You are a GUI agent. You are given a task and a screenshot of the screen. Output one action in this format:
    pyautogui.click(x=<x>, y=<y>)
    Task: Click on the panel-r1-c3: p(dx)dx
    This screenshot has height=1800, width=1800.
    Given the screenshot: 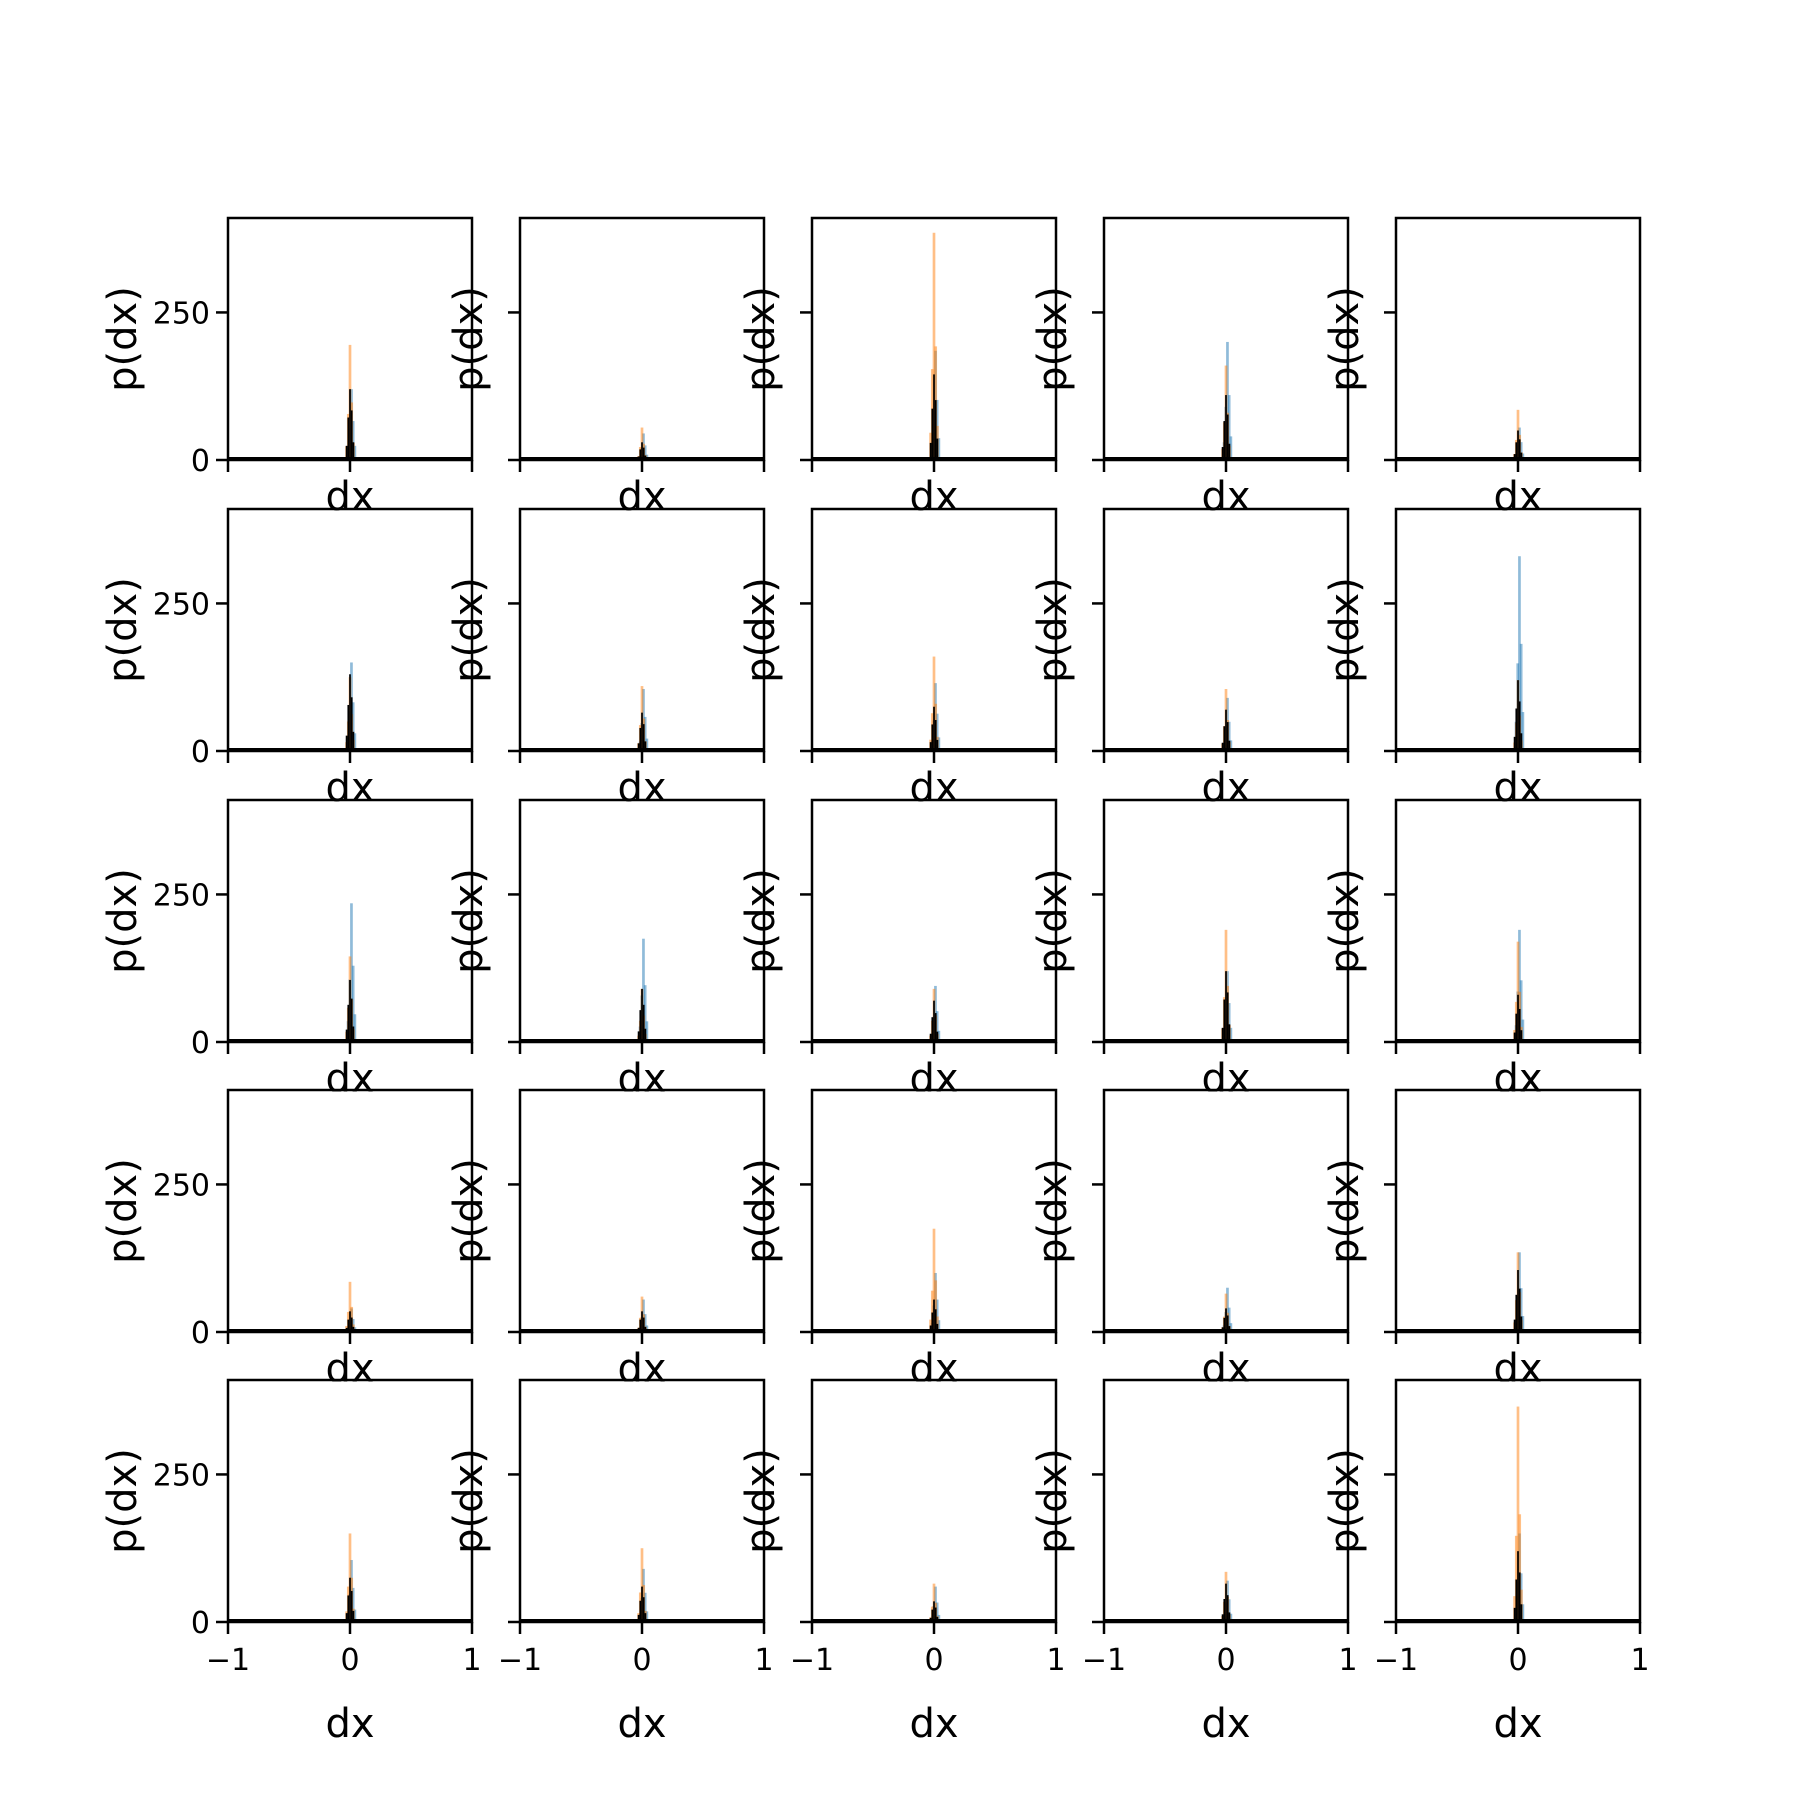 What is the action you would take?
    pyautogui.click(x=898, y=368)
    